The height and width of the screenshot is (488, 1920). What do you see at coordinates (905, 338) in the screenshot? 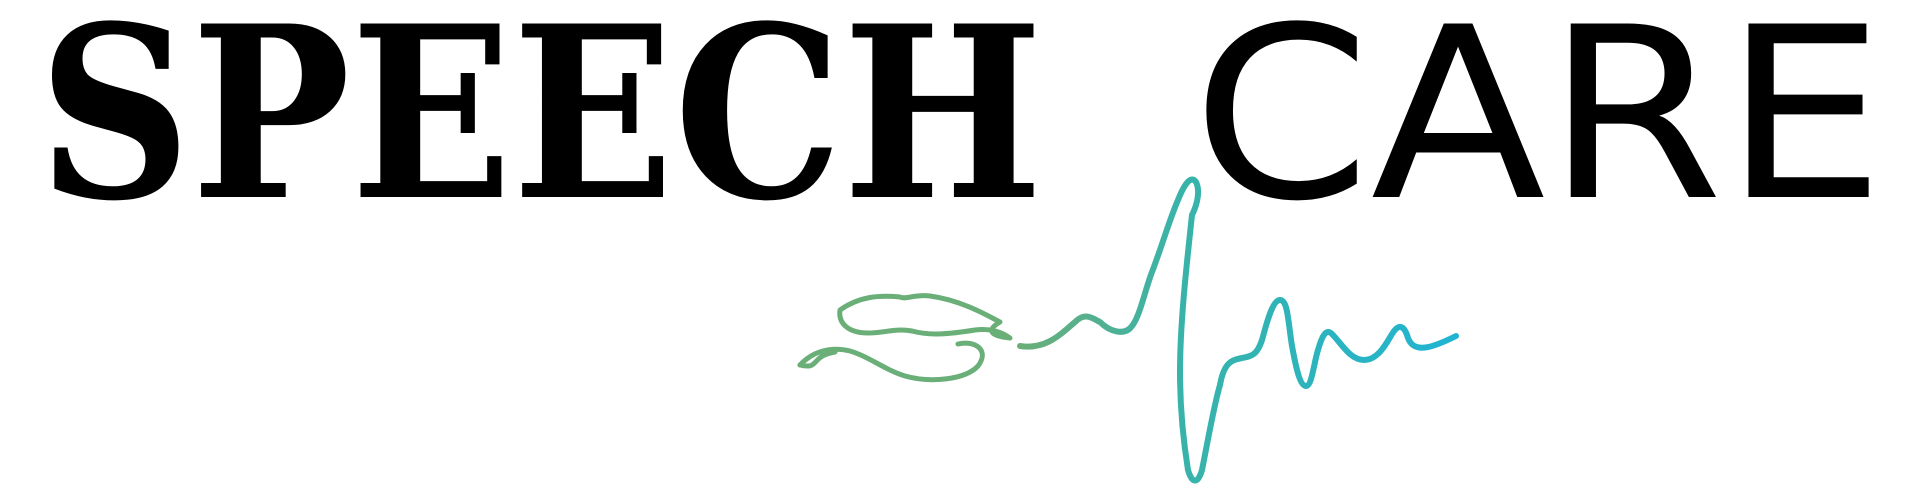
I see `lips-icon` at bounding box center [905, 338].